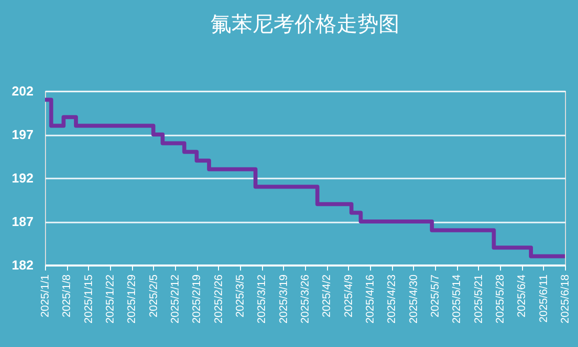  I want to click on x-tick-label: 2025/6/18, so click(566, 299).